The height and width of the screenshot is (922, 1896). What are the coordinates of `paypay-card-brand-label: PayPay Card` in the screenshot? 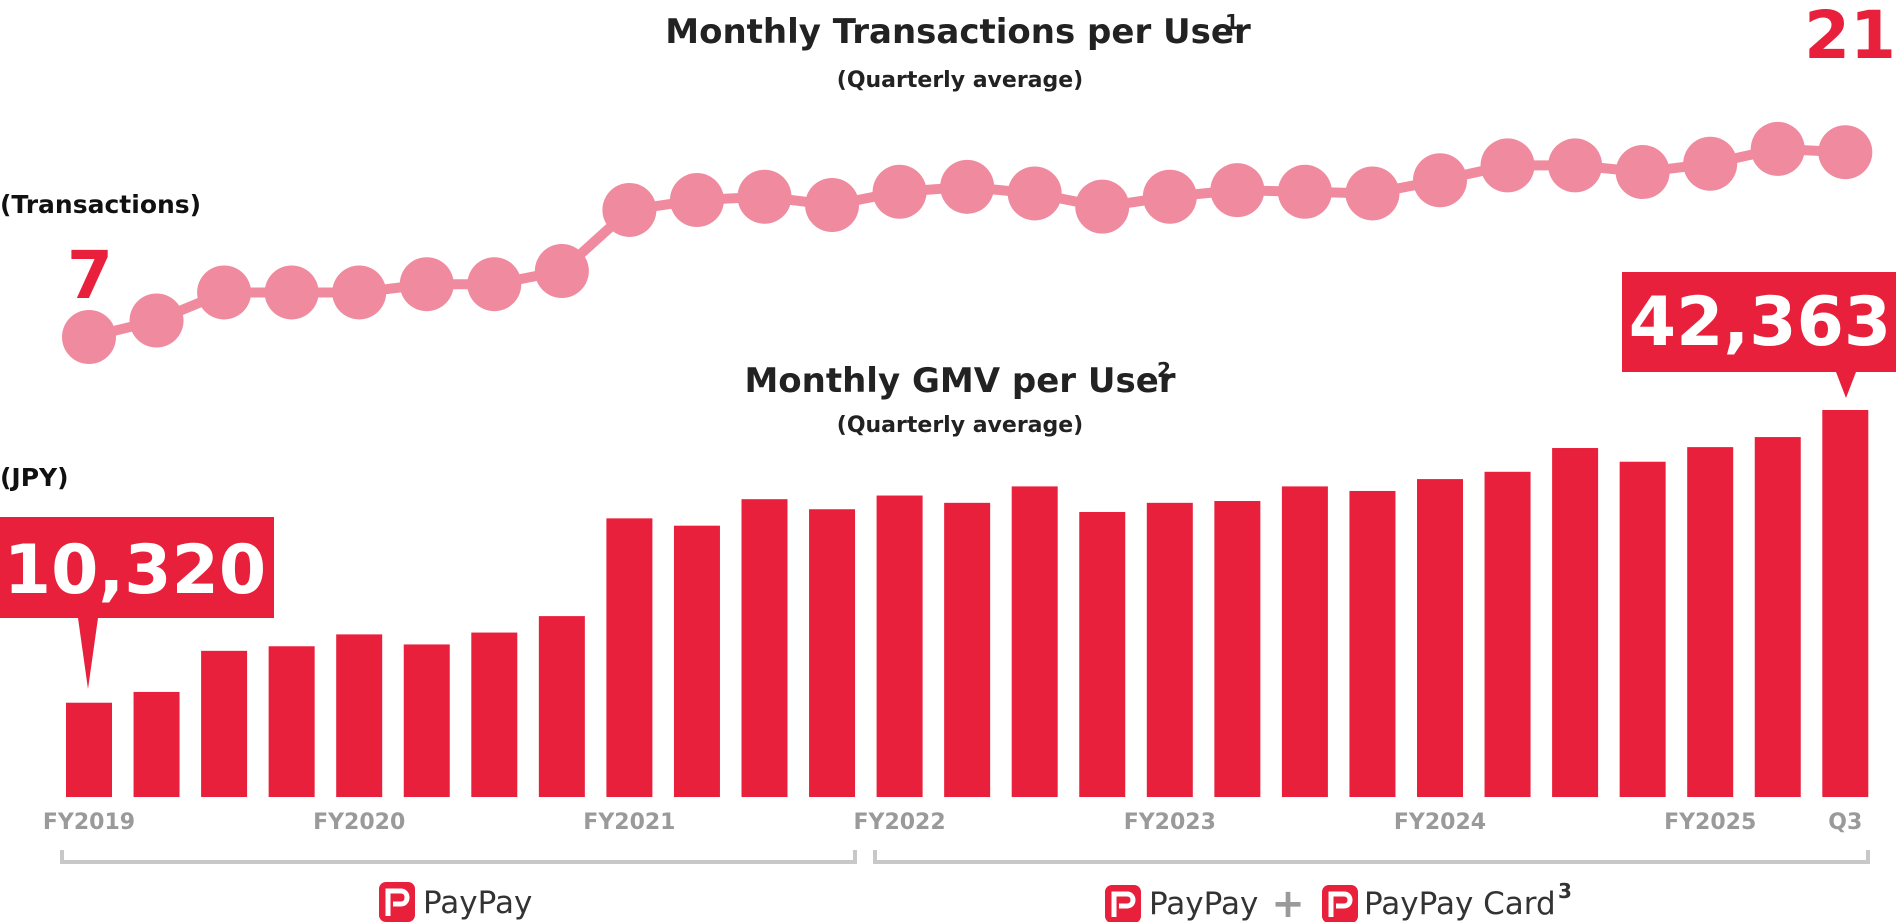 It's located at (1460, 904).